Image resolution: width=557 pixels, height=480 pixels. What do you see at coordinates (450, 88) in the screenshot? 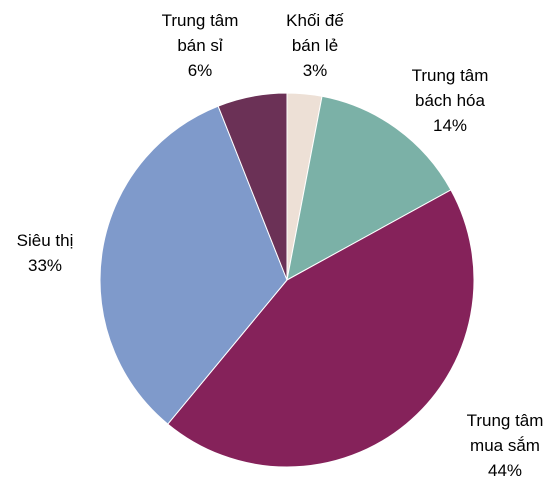
I see `category-label: Trung tâm bách hóa` at bounding box center [450, 88].